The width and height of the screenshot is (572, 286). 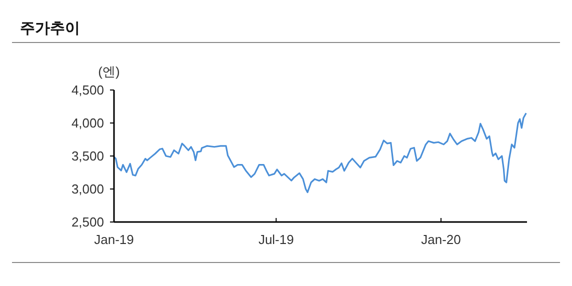 What do you see at coordinates (50, 28) in the screenshot?
I see `chart-title: 주가추이` at bounding box center [50, 28].